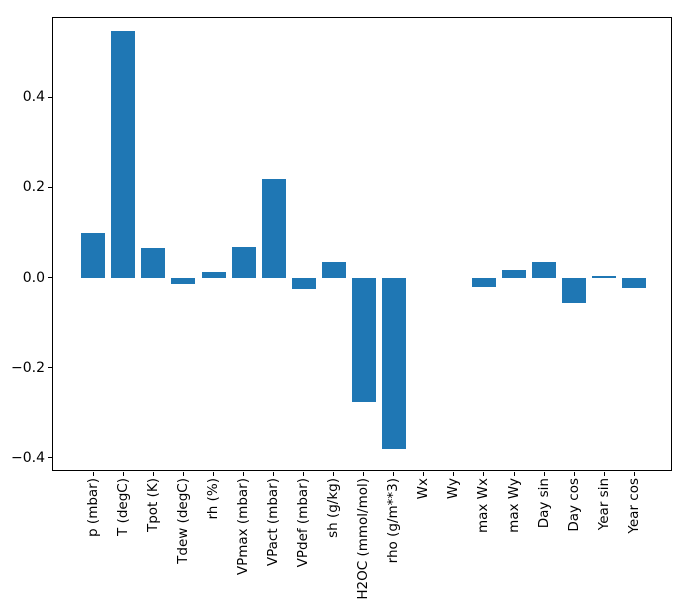 This screenshot has height=616, width=683. I want to click on x-tick-label: Tdew (degC), so click(182, 521).